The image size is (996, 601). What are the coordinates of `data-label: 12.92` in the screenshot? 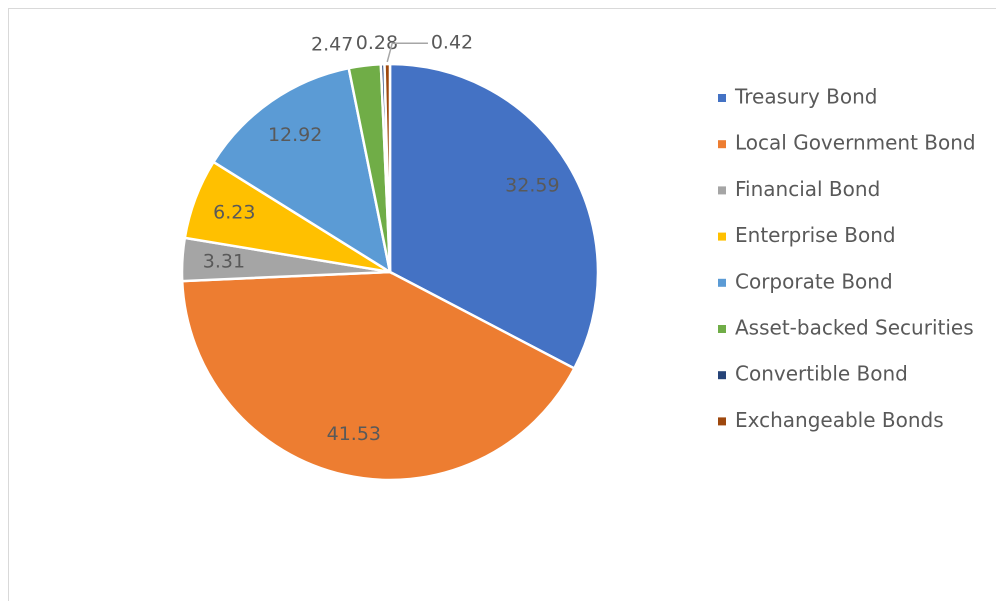 It's located at (295, 135).